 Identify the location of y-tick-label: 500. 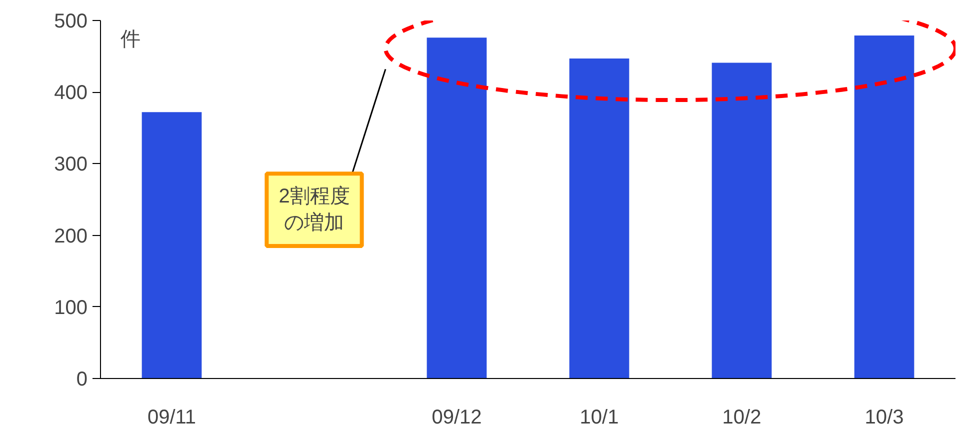
(71, 21).